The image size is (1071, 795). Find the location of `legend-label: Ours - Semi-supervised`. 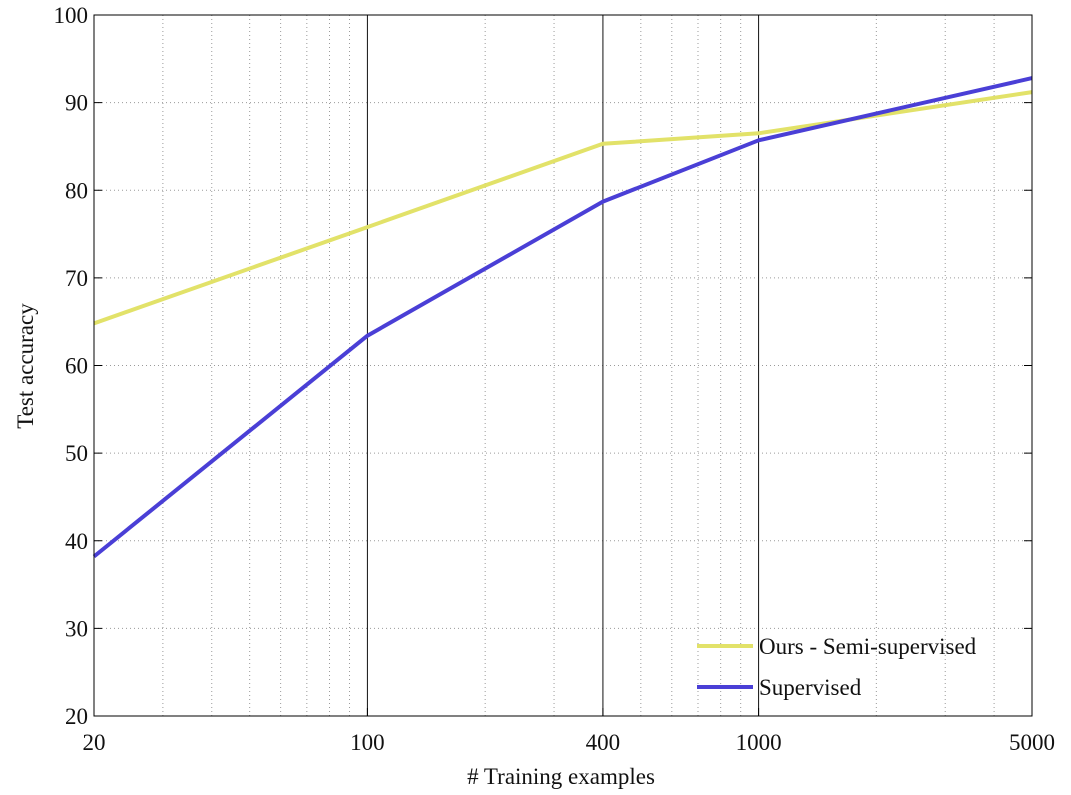

legend-label: Ours - Semi-supervised is located at coordinates (868, 646).